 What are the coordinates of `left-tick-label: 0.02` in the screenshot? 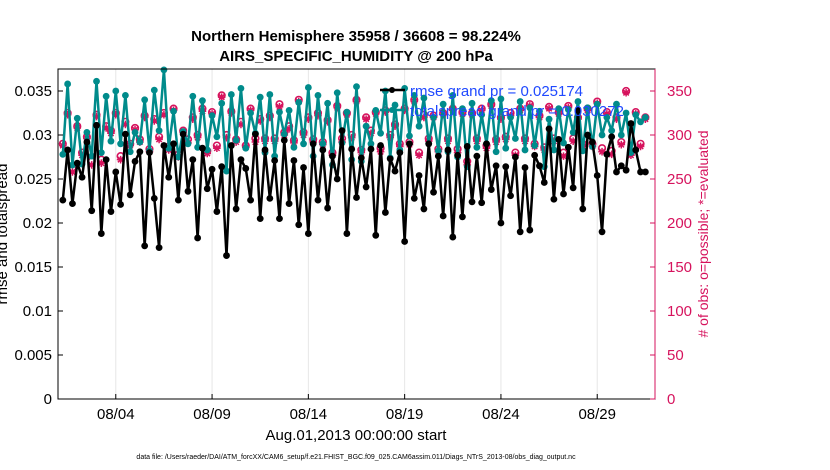 It's located at (37, 223).